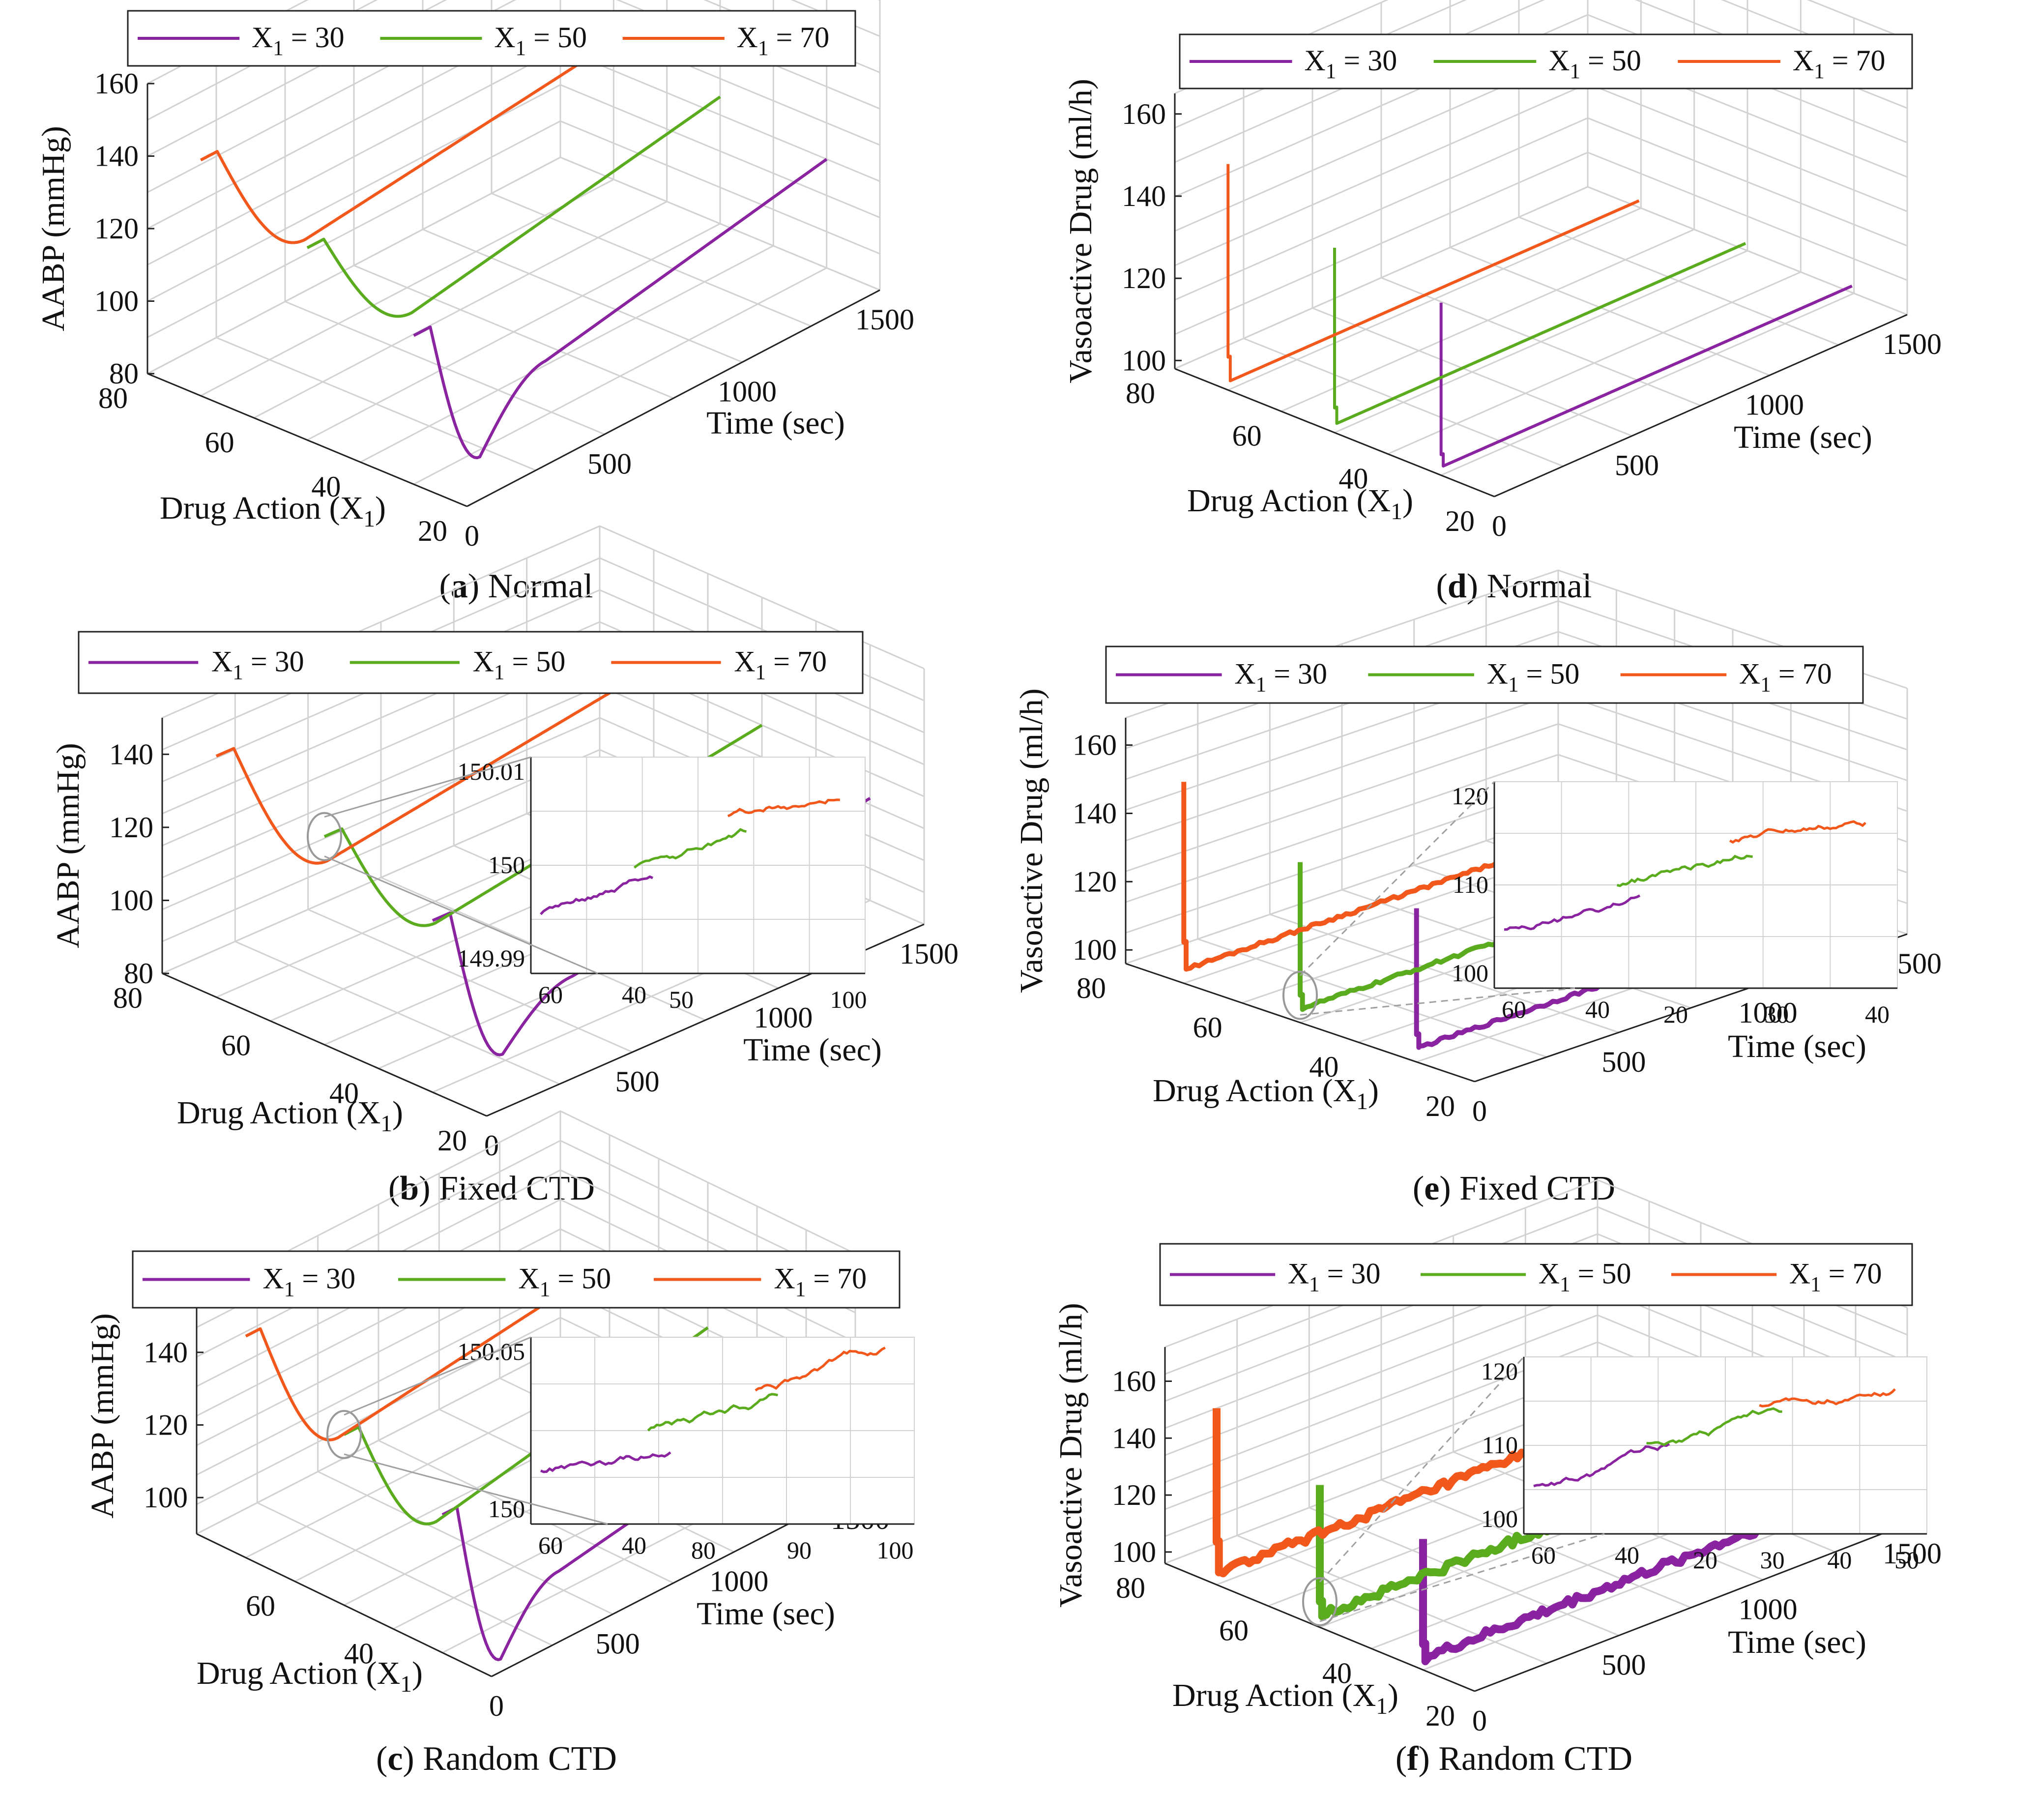 This screenshot has width=2036, height=1820. Describe the element at coordinates (273, 511) in the screenshot. I see `y-axis-label: Drug Action (X1)` at that location.